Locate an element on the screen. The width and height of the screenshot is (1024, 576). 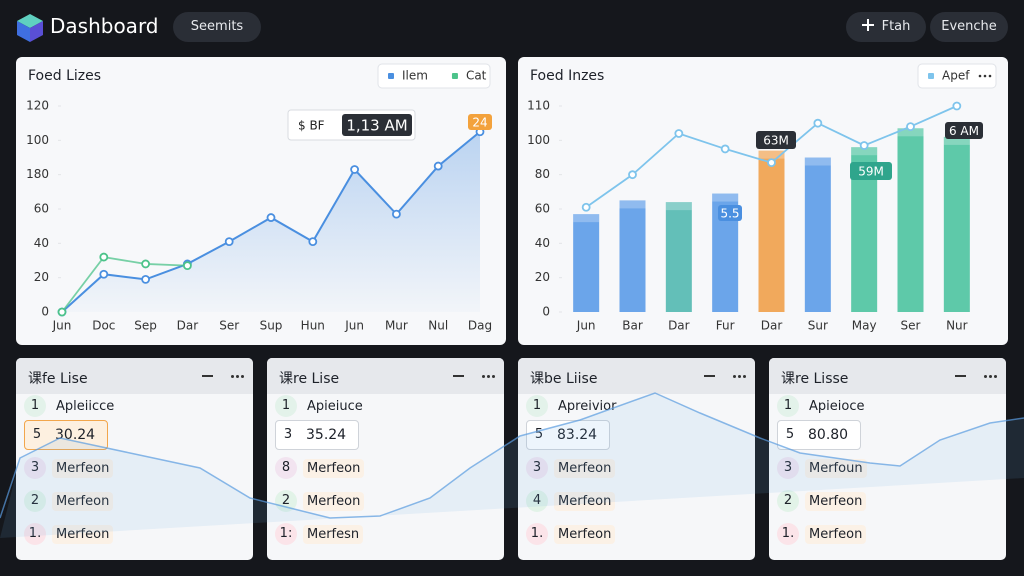
value-box: 3 35.24 is located at coordinates (317, 435).